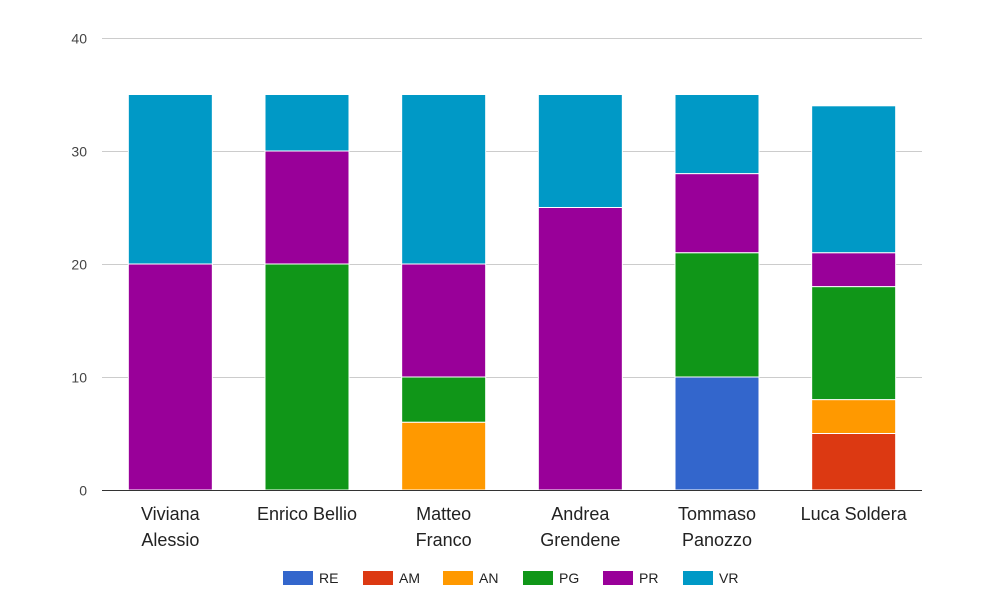  I want to click on legend-item-am: AM, so click(391, 578).